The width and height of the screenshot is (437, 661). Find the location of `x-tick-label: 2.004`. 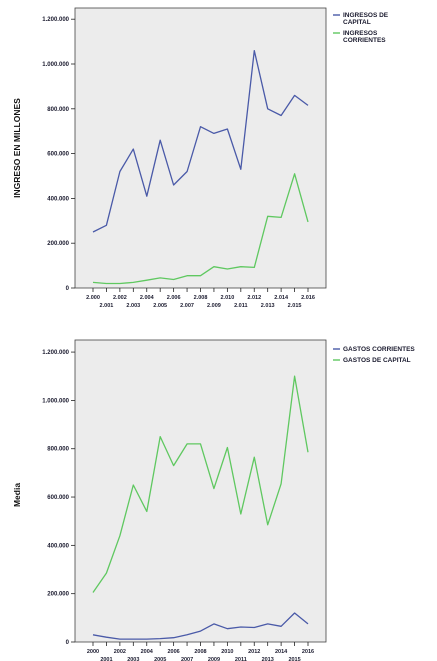

x-tick-label: 2.004 is located at coordinates (147, 298).